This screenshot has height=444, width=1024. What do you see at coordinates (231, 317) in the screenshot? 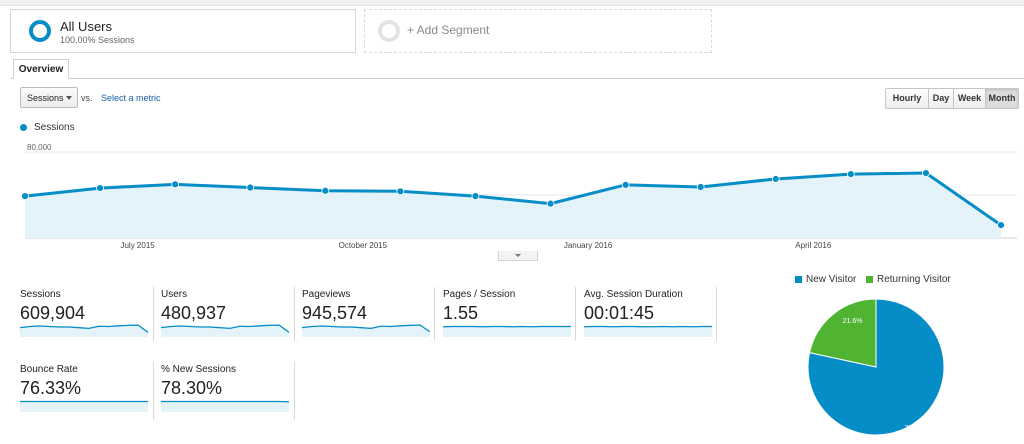
I see `metric-users: Users 480,937` at bounding box center [231, 317].